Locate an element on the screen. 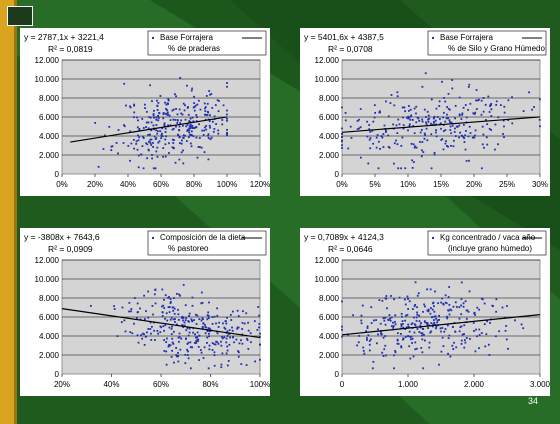  x-tick-label: 120% is located at coordinates (260, 184).